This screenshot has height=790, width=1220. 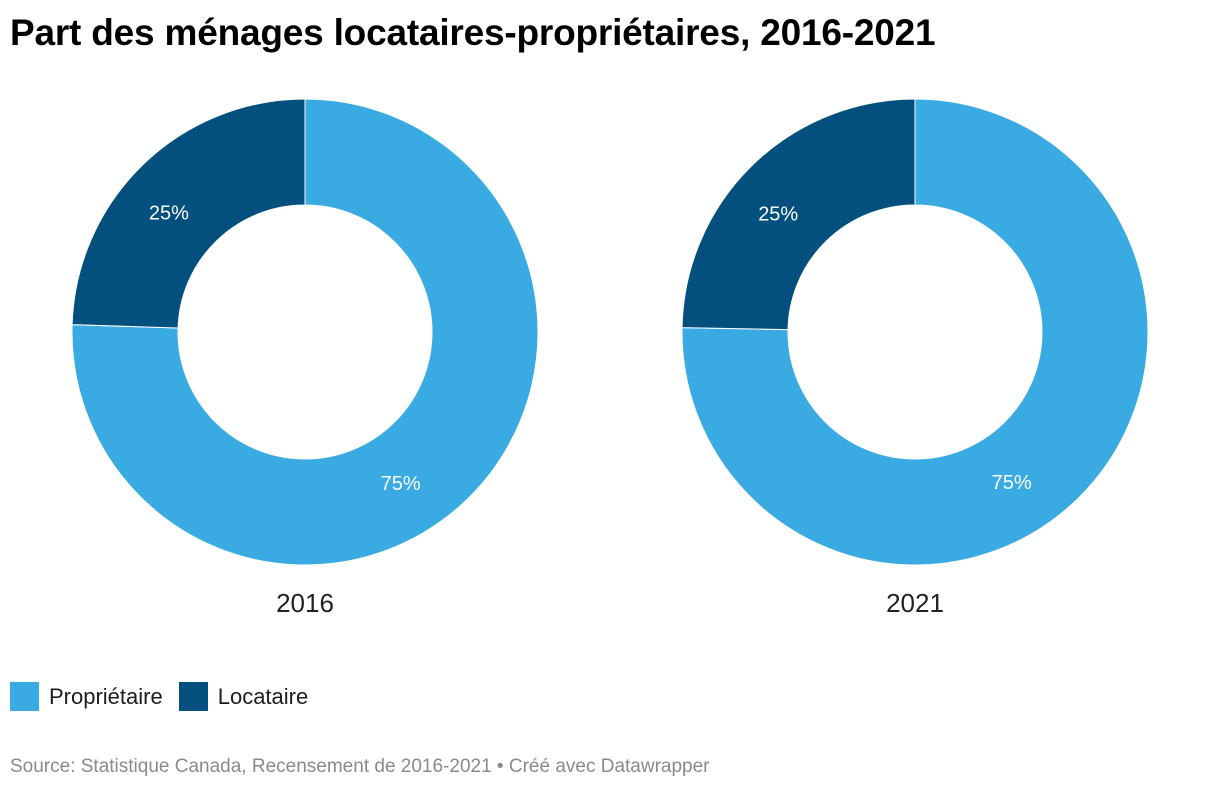 I want to click on legend-label-locataire: Locataire, so click(x=263, y=696).